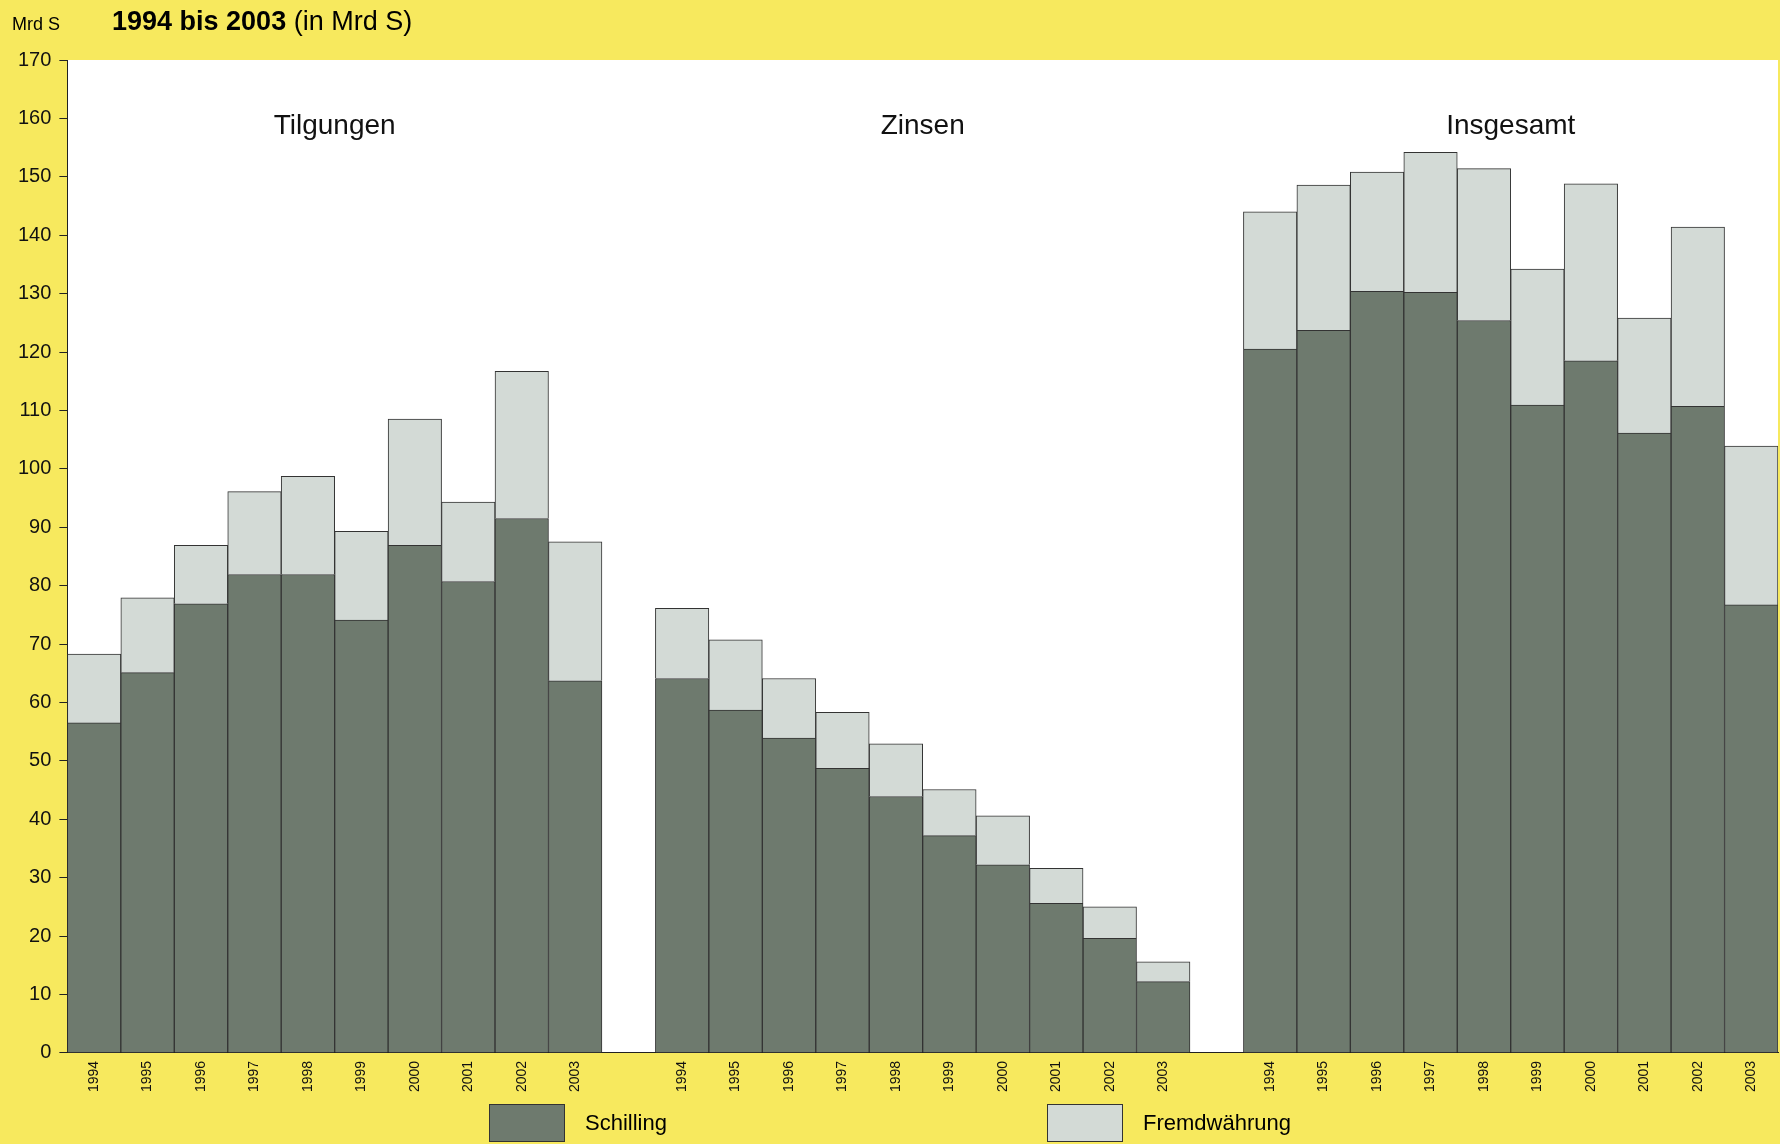  Describe the element at coordinates (40, 934) in the screenshot. I see `y-tick-label: 20` at that location.